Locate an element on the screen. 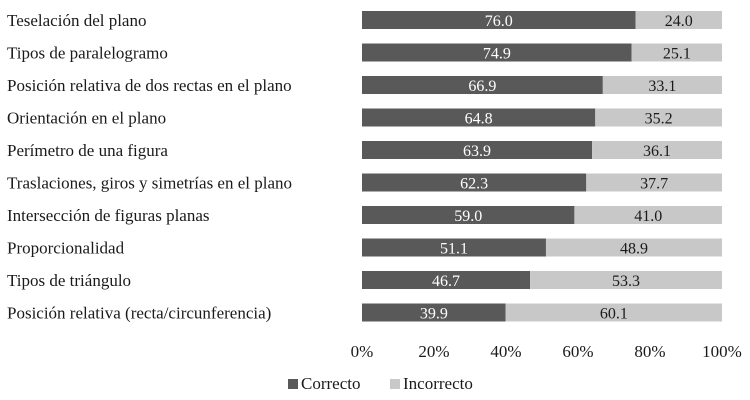 The width and height of the screenshot is (750, 400). data-label-incorrecto: 24.0 is located at coordinates (679, 21).